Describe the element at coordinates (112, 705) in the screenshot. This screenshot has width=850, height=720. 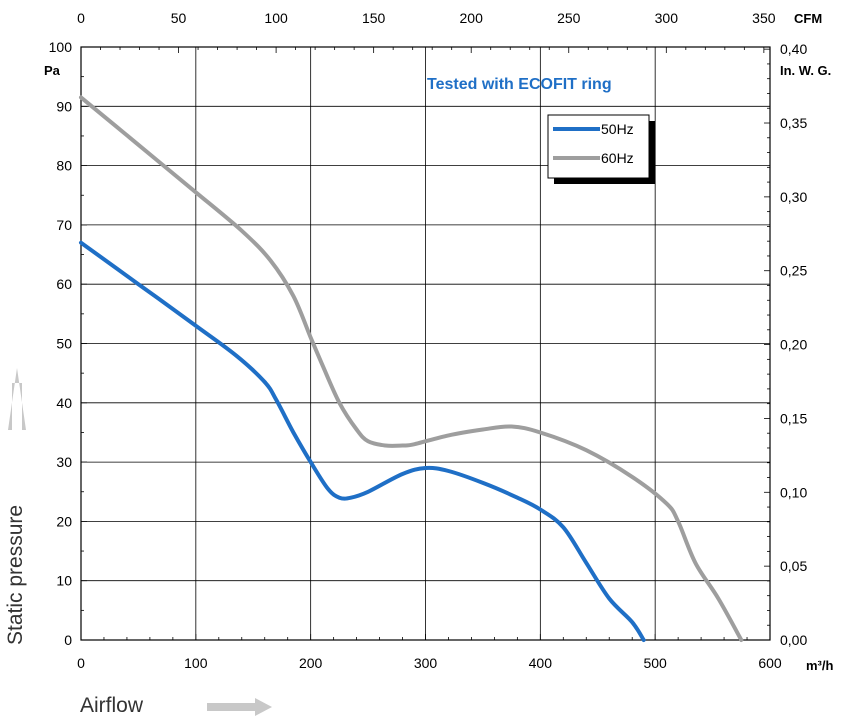
I see `x-axis-title: Airflow` at that location.